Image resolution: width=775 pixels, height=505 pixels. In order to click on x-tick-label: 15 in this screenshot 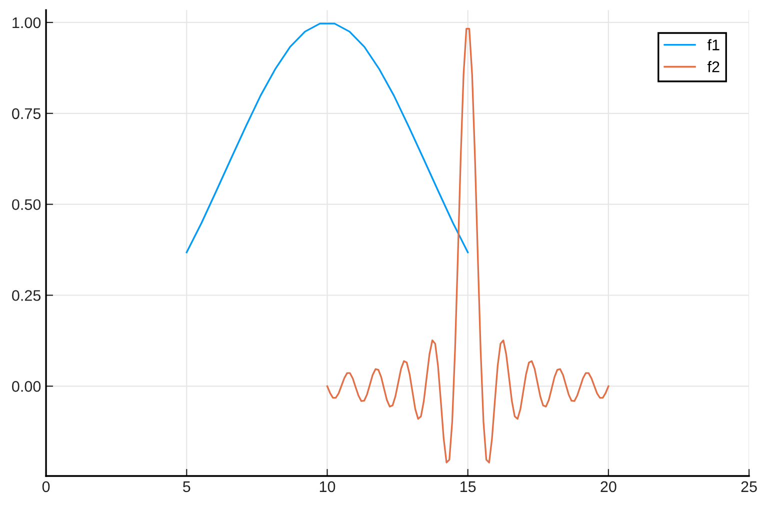, I will do `click(468, 486)`.